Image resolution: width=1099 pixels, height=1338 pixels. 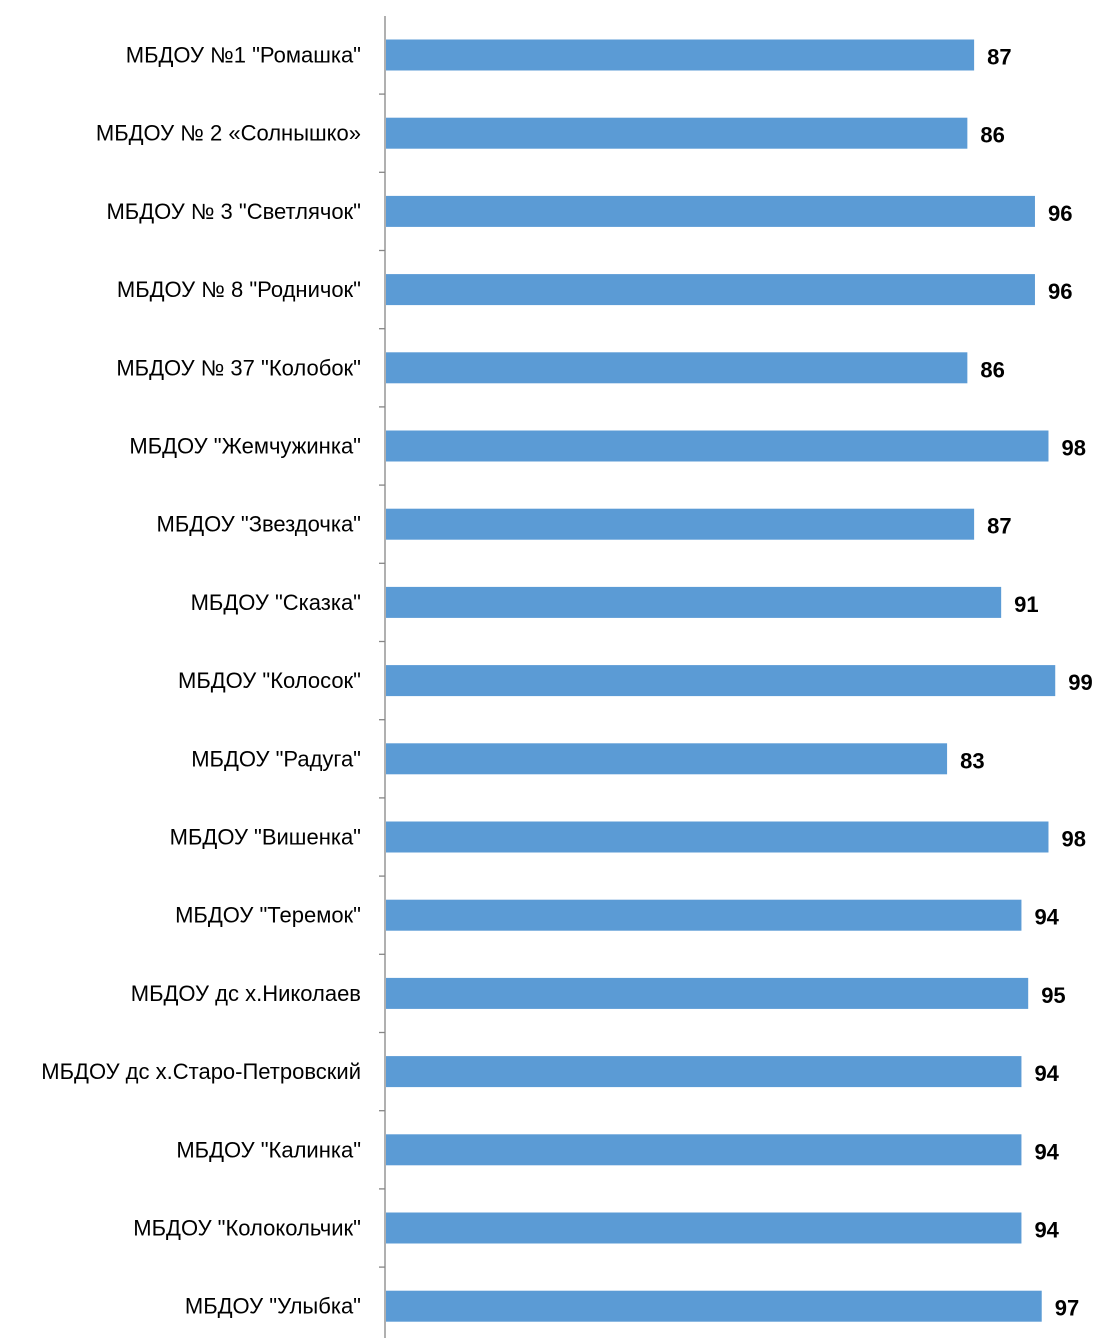 I want to click on category-tick-label: МБДОУ "Теремок", so click(x=268, y=915).